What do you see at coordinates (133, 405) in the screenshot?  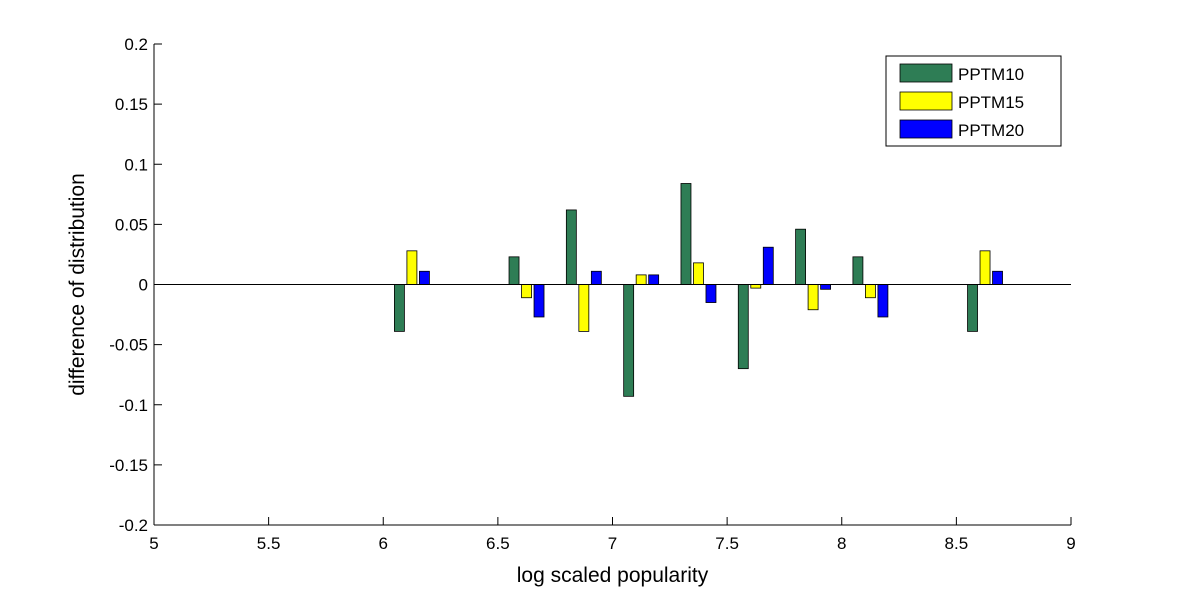 I see `y-tick-label: -0.1` at bounding box center [133, 405].